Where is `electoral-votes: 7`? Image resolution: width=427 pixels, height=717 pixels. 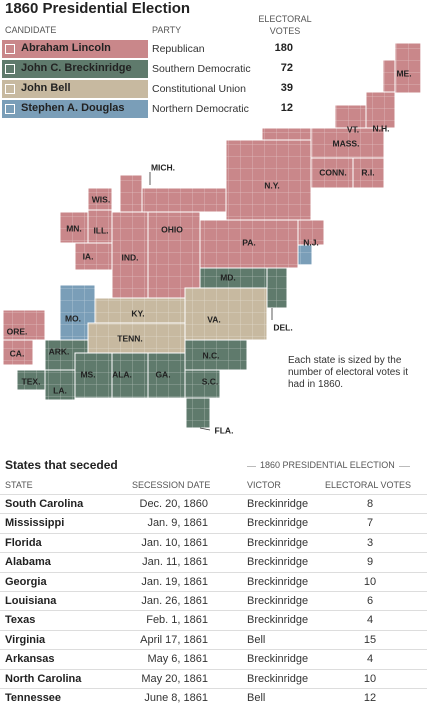
electoral-votes: 7 is located at coordinates (370, 523).